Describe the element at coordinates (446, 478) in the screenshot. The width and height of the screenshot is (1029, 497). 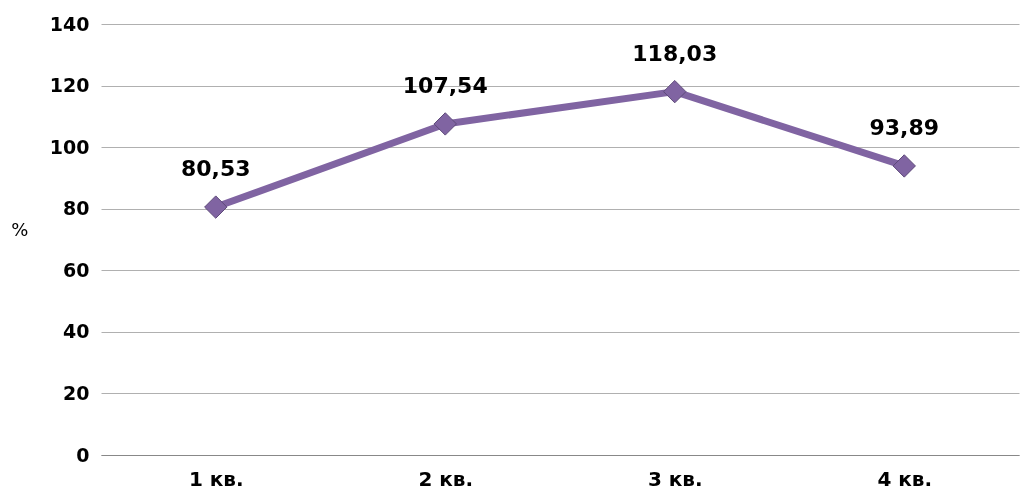
I see `x-tick-label: 2 кв.` at that location.